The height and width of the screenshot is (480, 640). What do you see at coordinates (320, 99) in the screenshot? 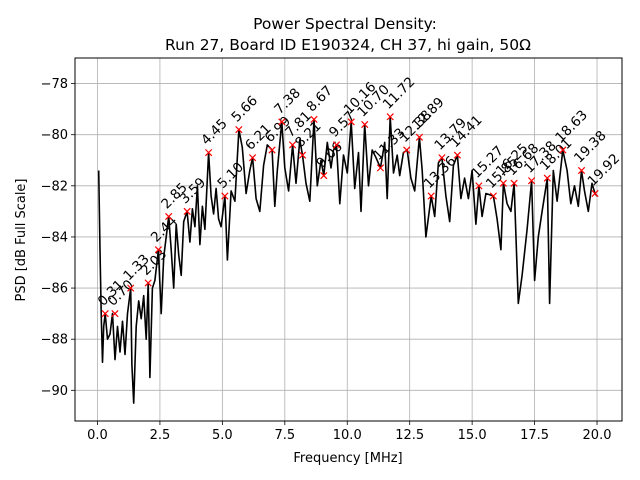
I see `peak-label: 8.67` at bounding box center [320, 99].